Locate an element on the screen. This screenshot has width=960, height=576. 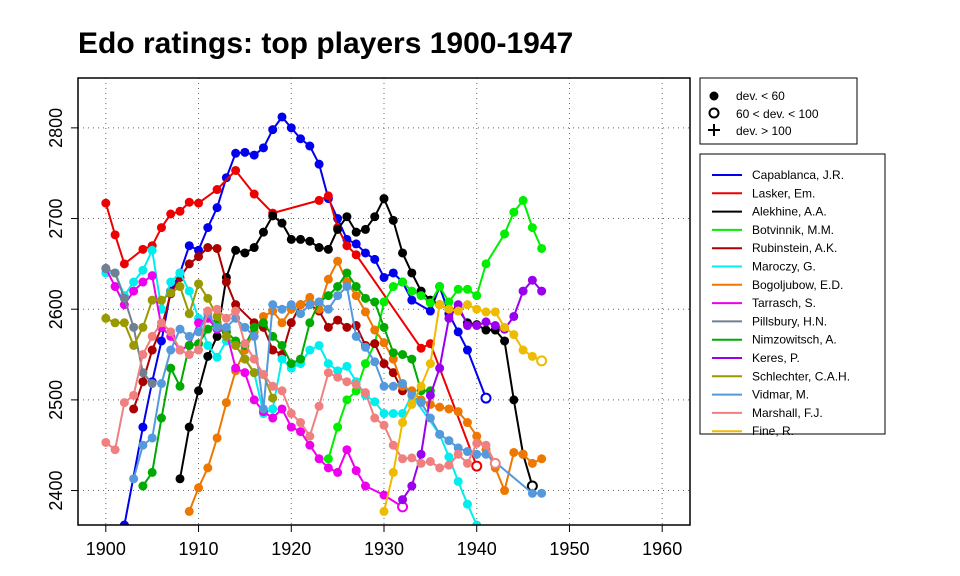
x-tick-label: 1900 is located at coordinates (106, 549).